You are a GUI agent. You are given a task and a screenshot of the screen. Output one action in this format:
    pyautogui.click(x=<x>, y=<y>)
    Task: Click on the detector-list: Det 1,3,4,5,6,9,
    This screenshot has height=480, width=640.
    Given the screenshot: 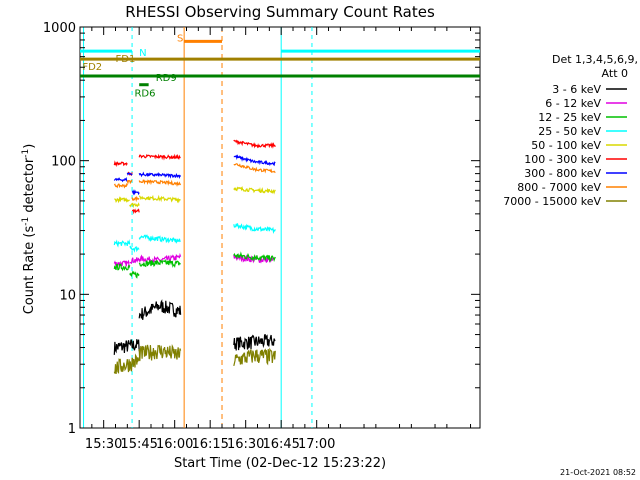 What is the action you would take?
    pyautogui.click(x=595, y=59)
    